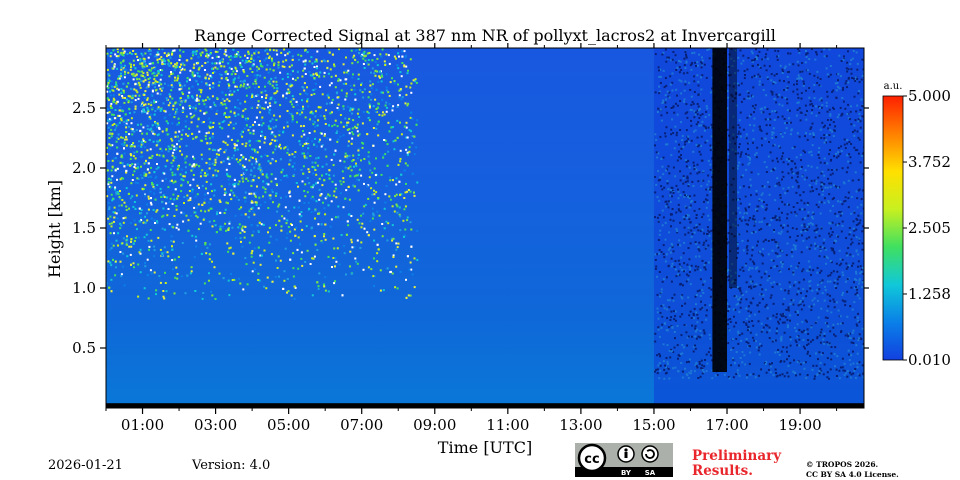 Image resolution: width=960 pixels, height=480 pixels. I want to click on y-tick-label: 2.0, so click(84, 168).